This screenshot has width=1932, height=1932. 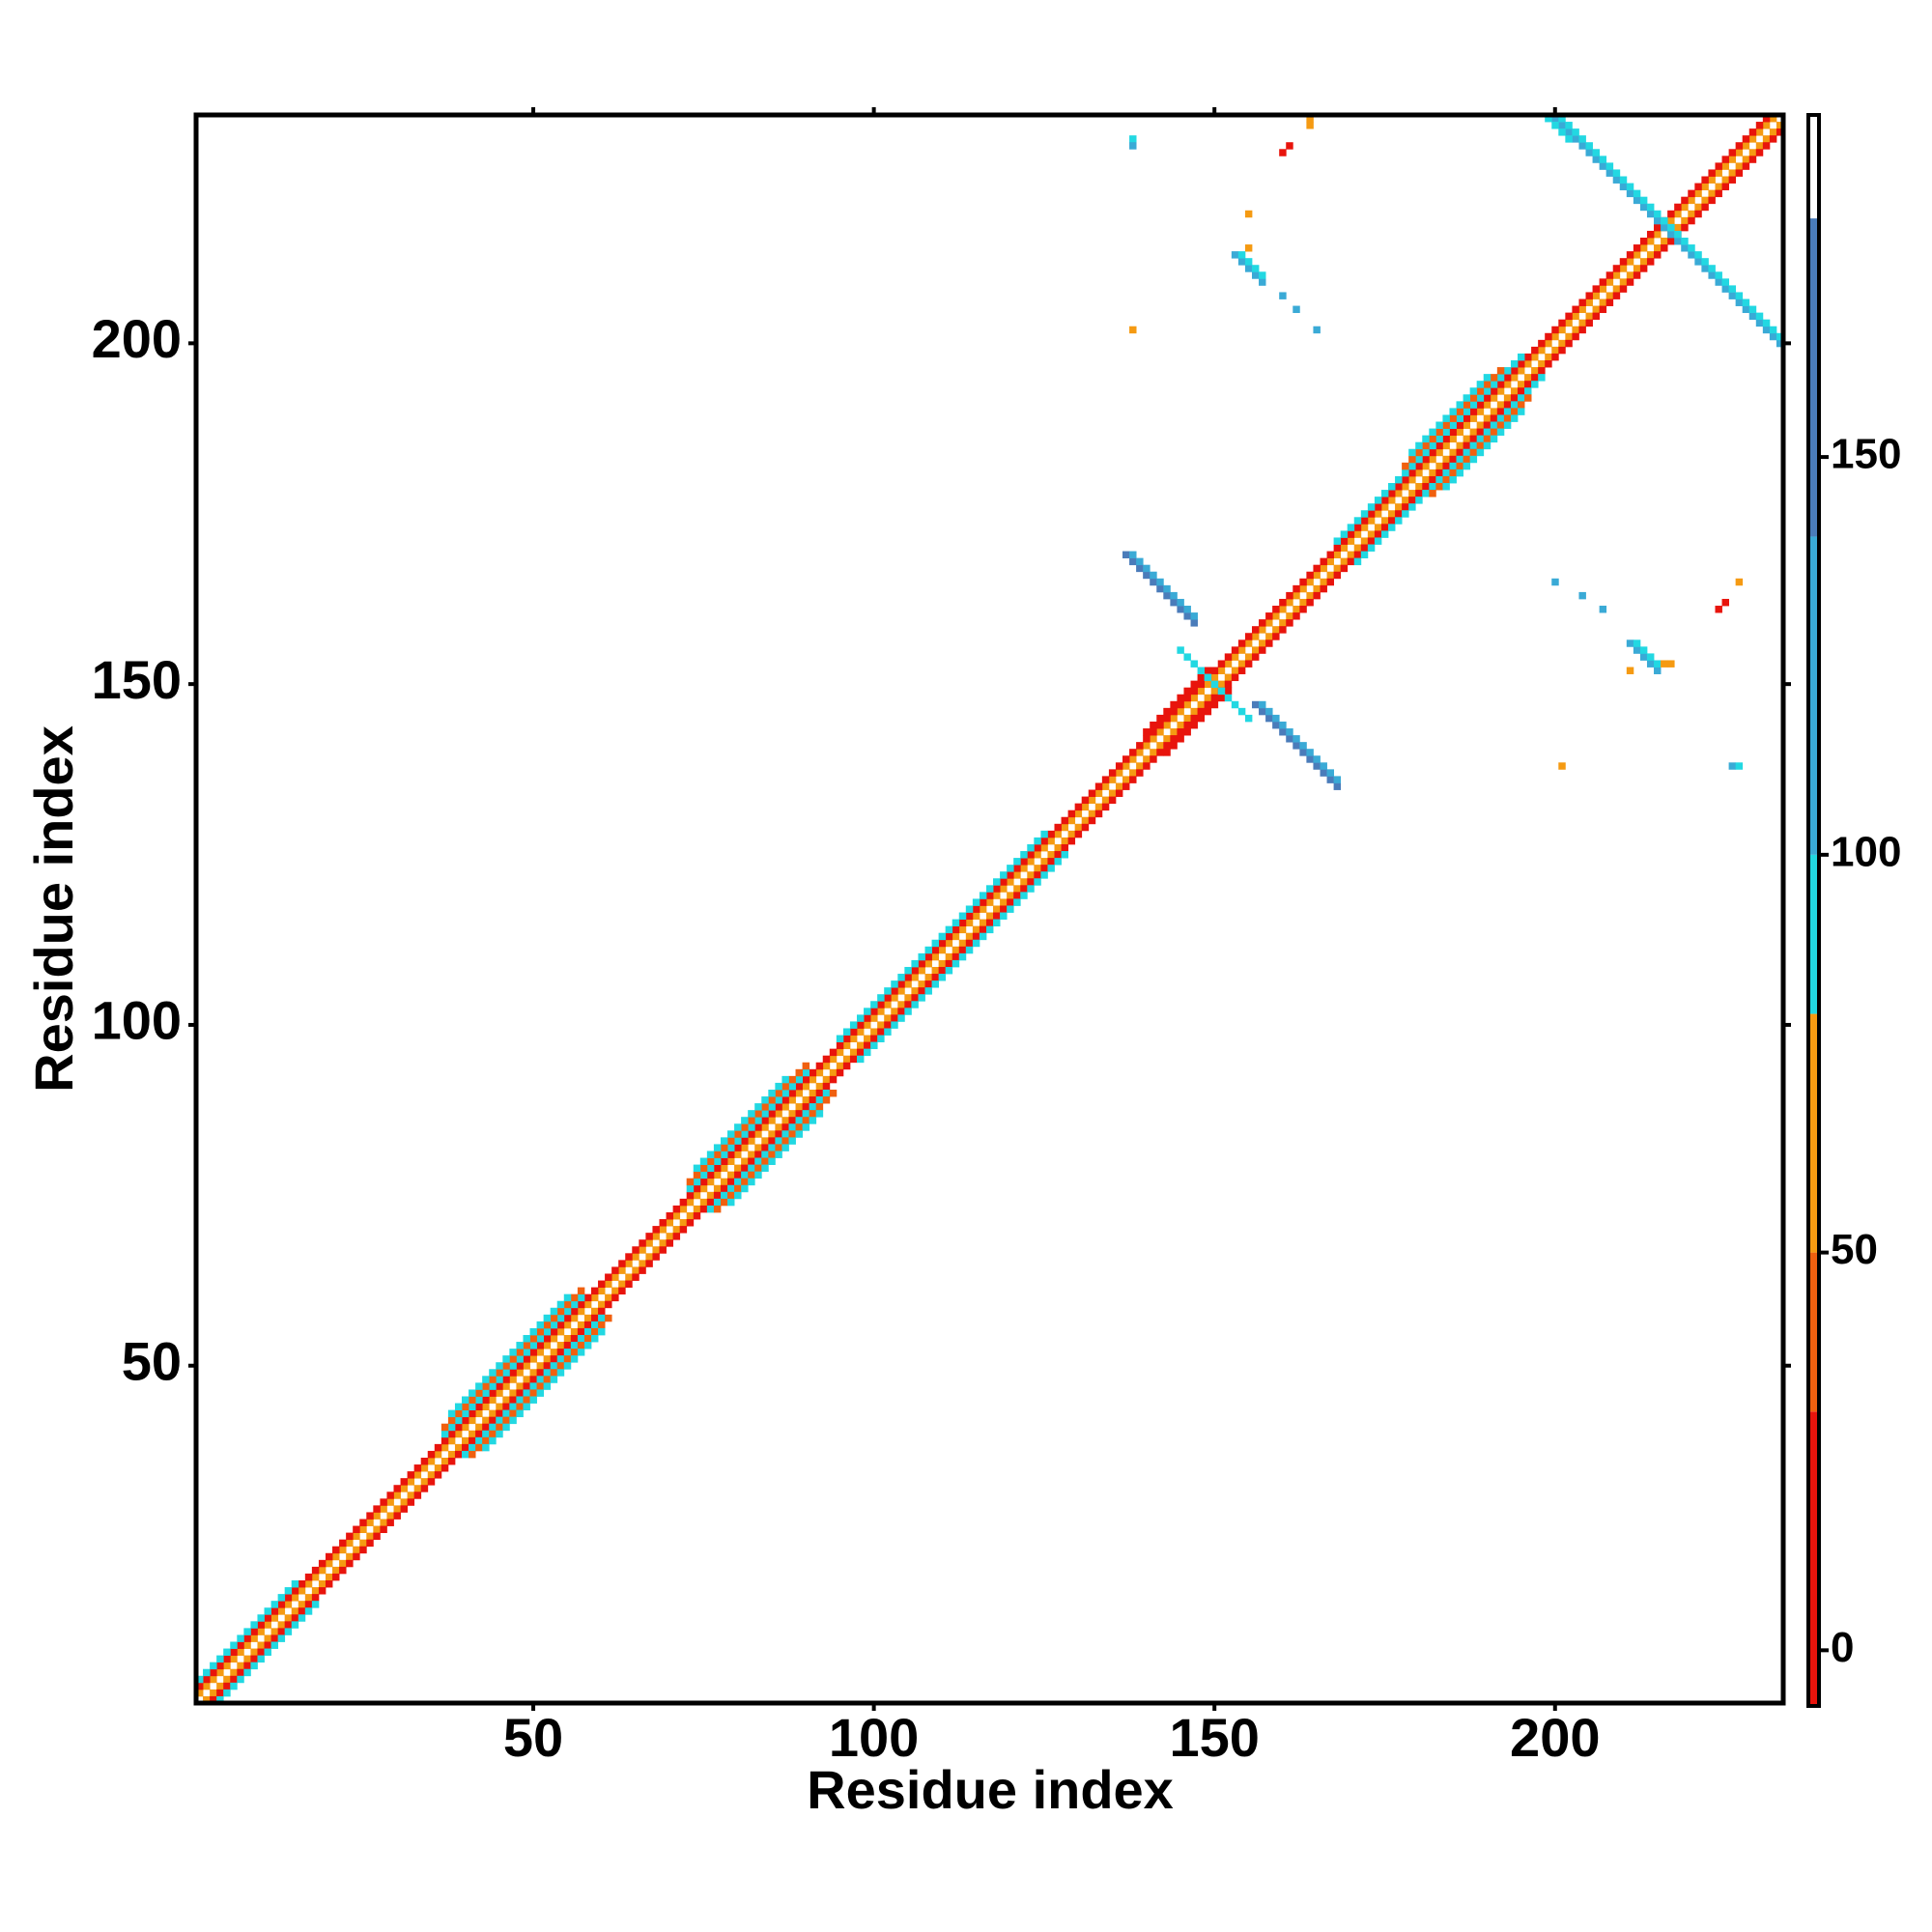 I want to click on colorbar-frame, so click(x=1813, y=910).